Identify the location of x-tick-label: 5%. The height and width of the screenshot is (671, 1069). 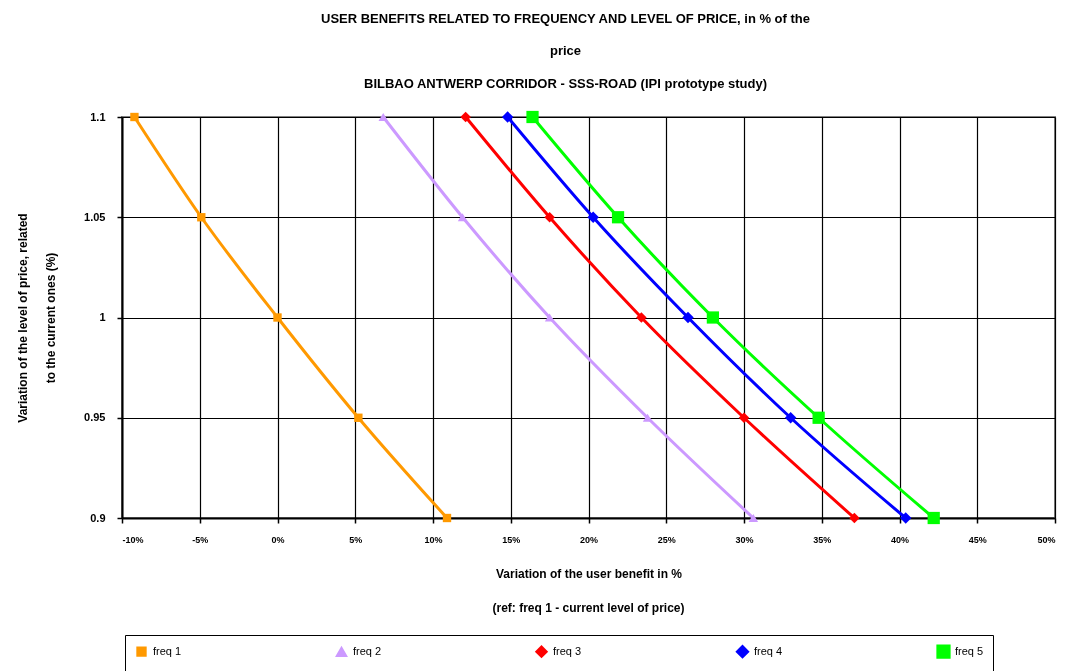
(356, 539).